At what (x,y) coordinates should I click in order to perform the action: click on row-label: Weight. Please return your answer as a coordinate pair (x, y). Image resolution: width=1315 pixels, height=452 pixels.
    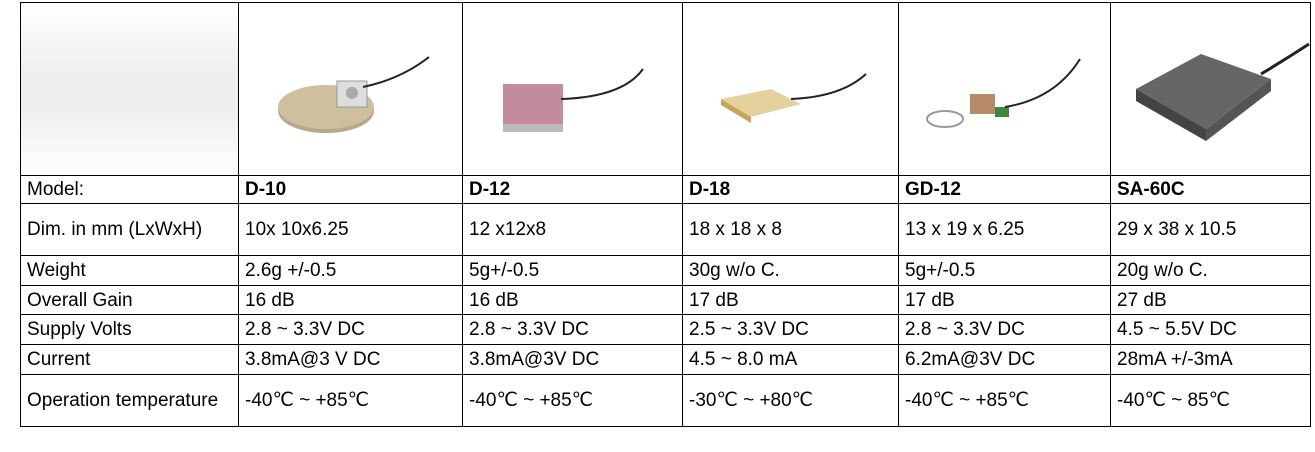
    Looking at the image, I should click on (129, 270).